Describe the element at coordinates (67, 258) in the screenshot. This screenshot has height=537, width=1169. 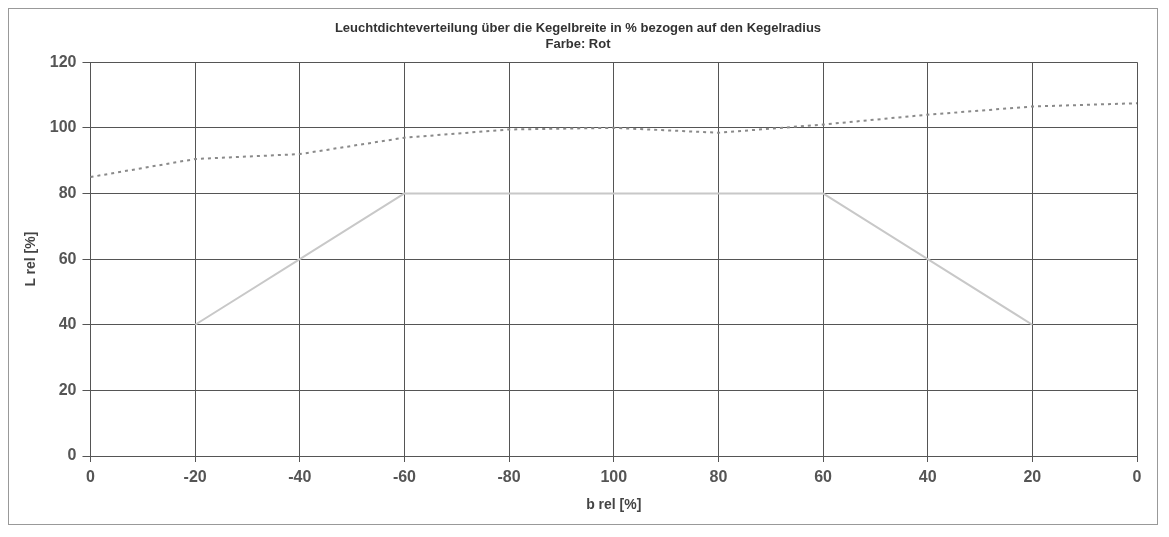
I see `y-tick-label: 60` at that location.